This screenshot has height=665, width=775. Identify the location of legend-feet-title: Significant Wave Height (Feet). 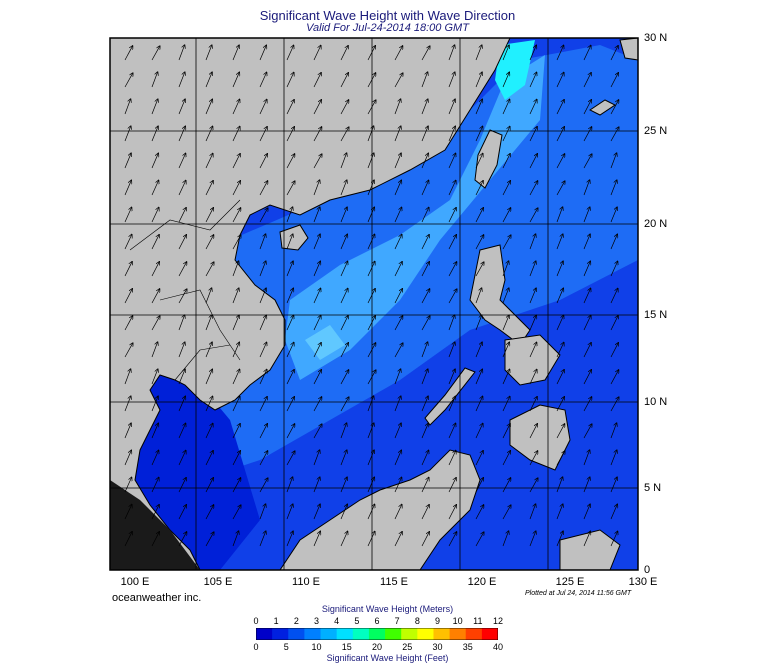
(387, 658).